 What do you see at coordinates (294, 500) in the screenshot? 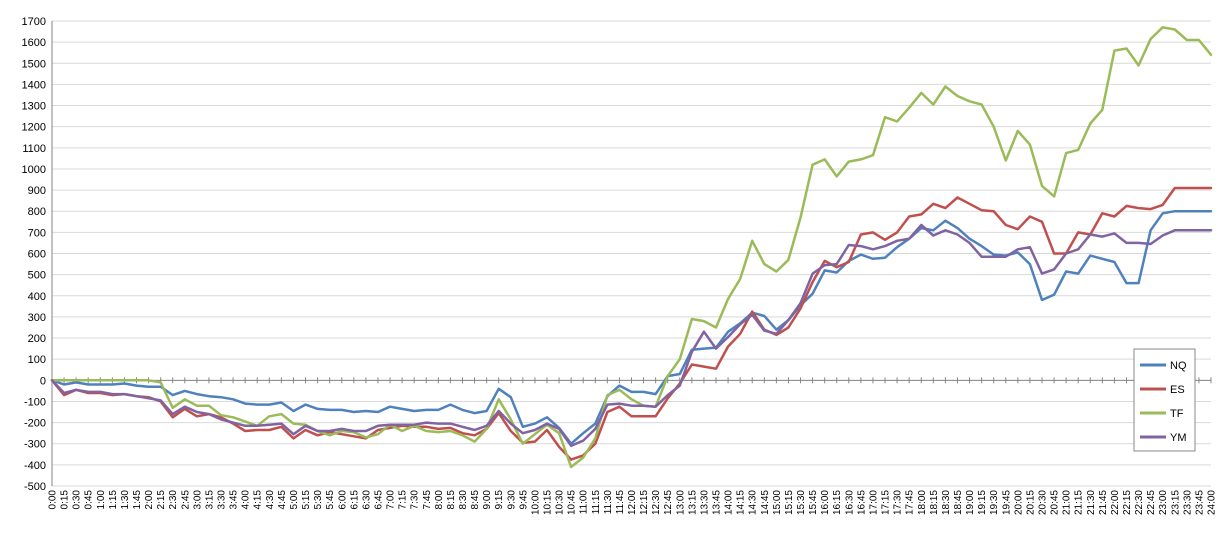
I see `x-tick-label: 5:00` at bounding box center [294, 500].